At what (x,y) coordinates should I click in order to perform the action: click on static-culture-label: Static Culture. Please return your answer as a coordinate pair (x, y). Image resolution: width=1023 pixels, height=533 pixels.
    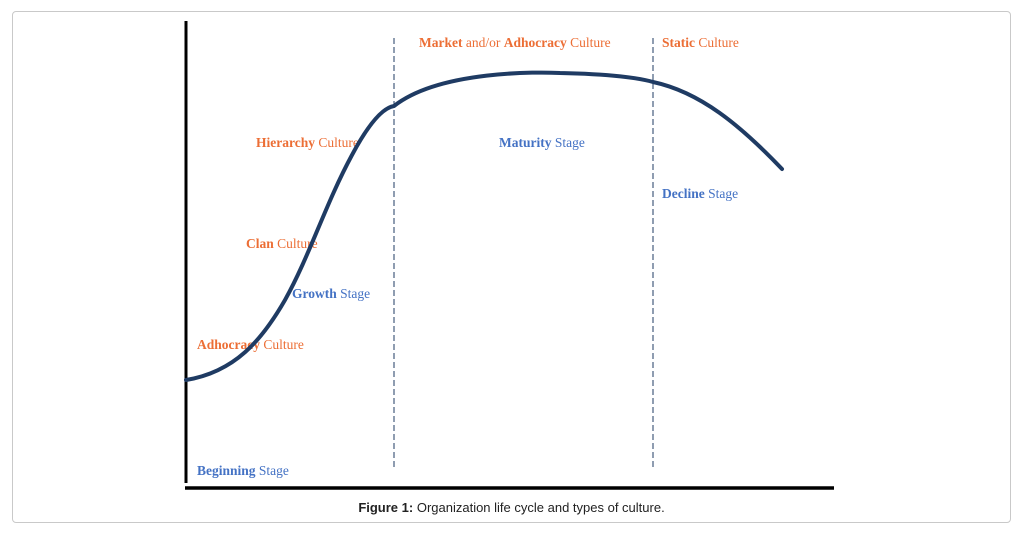
    Looking at the image, I should click on (700, 42).